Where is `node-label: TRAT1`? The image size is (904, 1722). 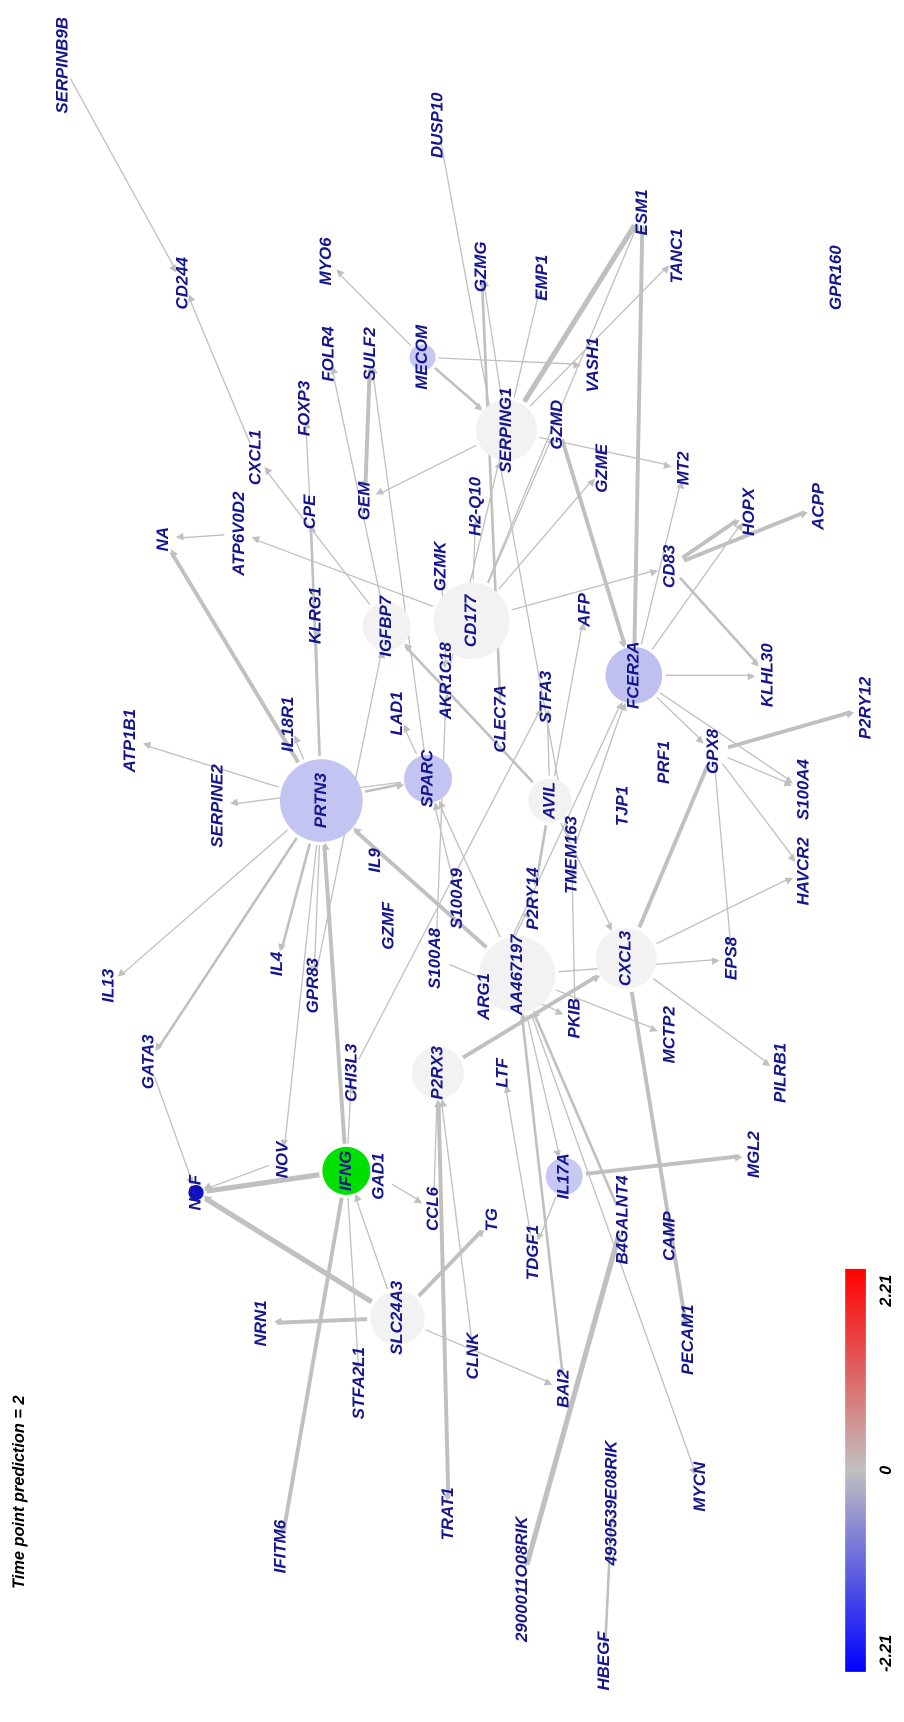
node-label: TRAT1 is located at coordinates (447, 1513).